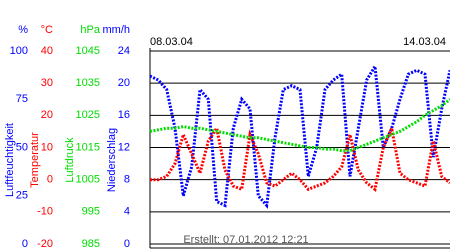 Image resolution: width=450 pixels, height=250 pixels. I want to click on y-tick-label: 12, so click(124, 147).